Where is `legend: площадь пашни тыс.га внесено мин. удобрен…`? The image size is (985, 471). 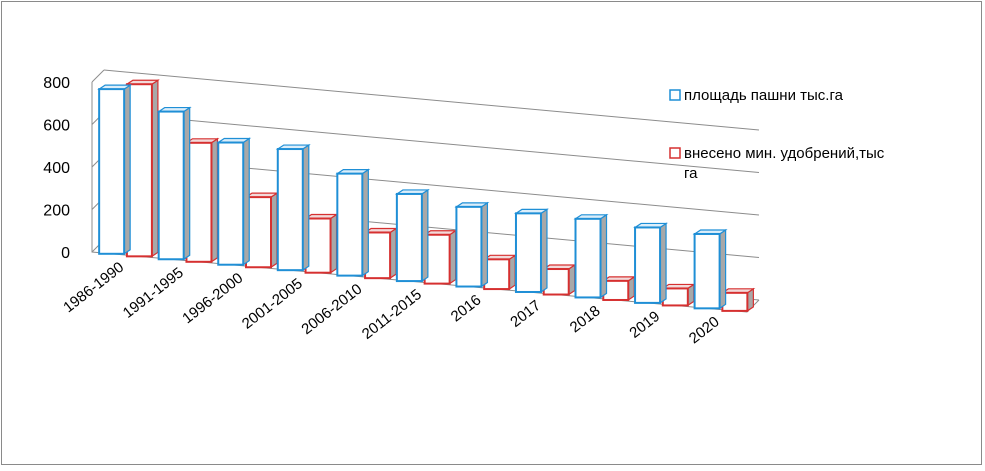 legend: площадь пашни тыс.га внесено мин. удобрен… is located at coordinates (777, 134).